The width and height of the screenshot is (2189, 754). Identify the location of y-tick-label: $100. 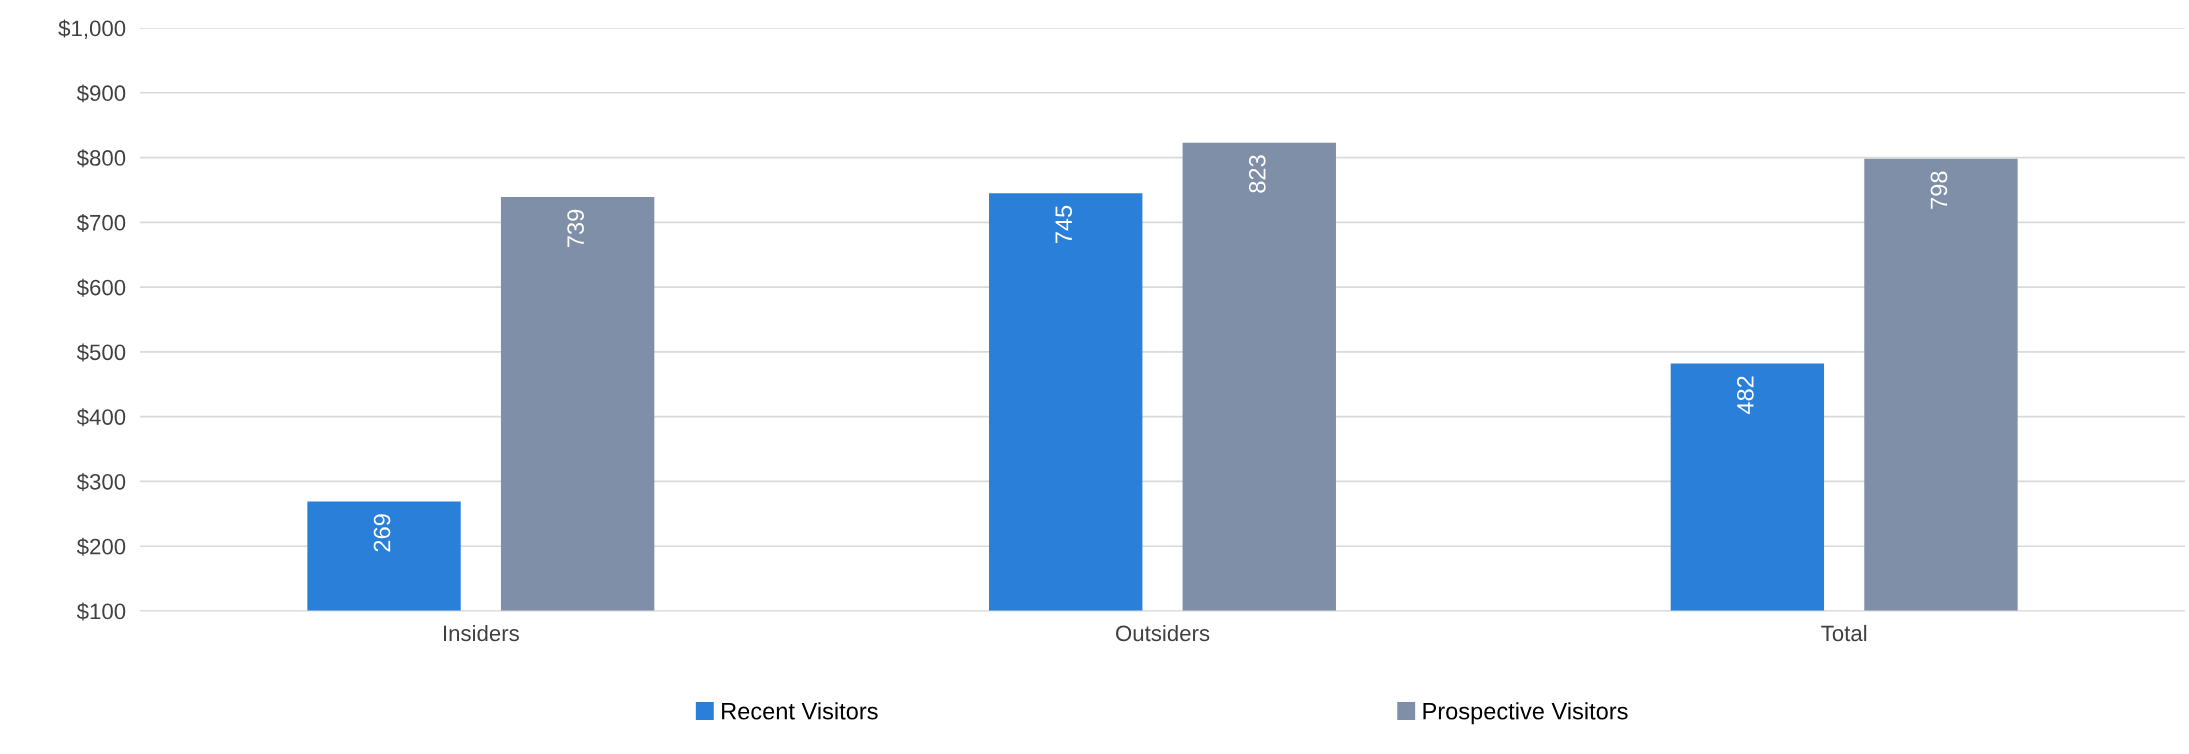
(101, 611).